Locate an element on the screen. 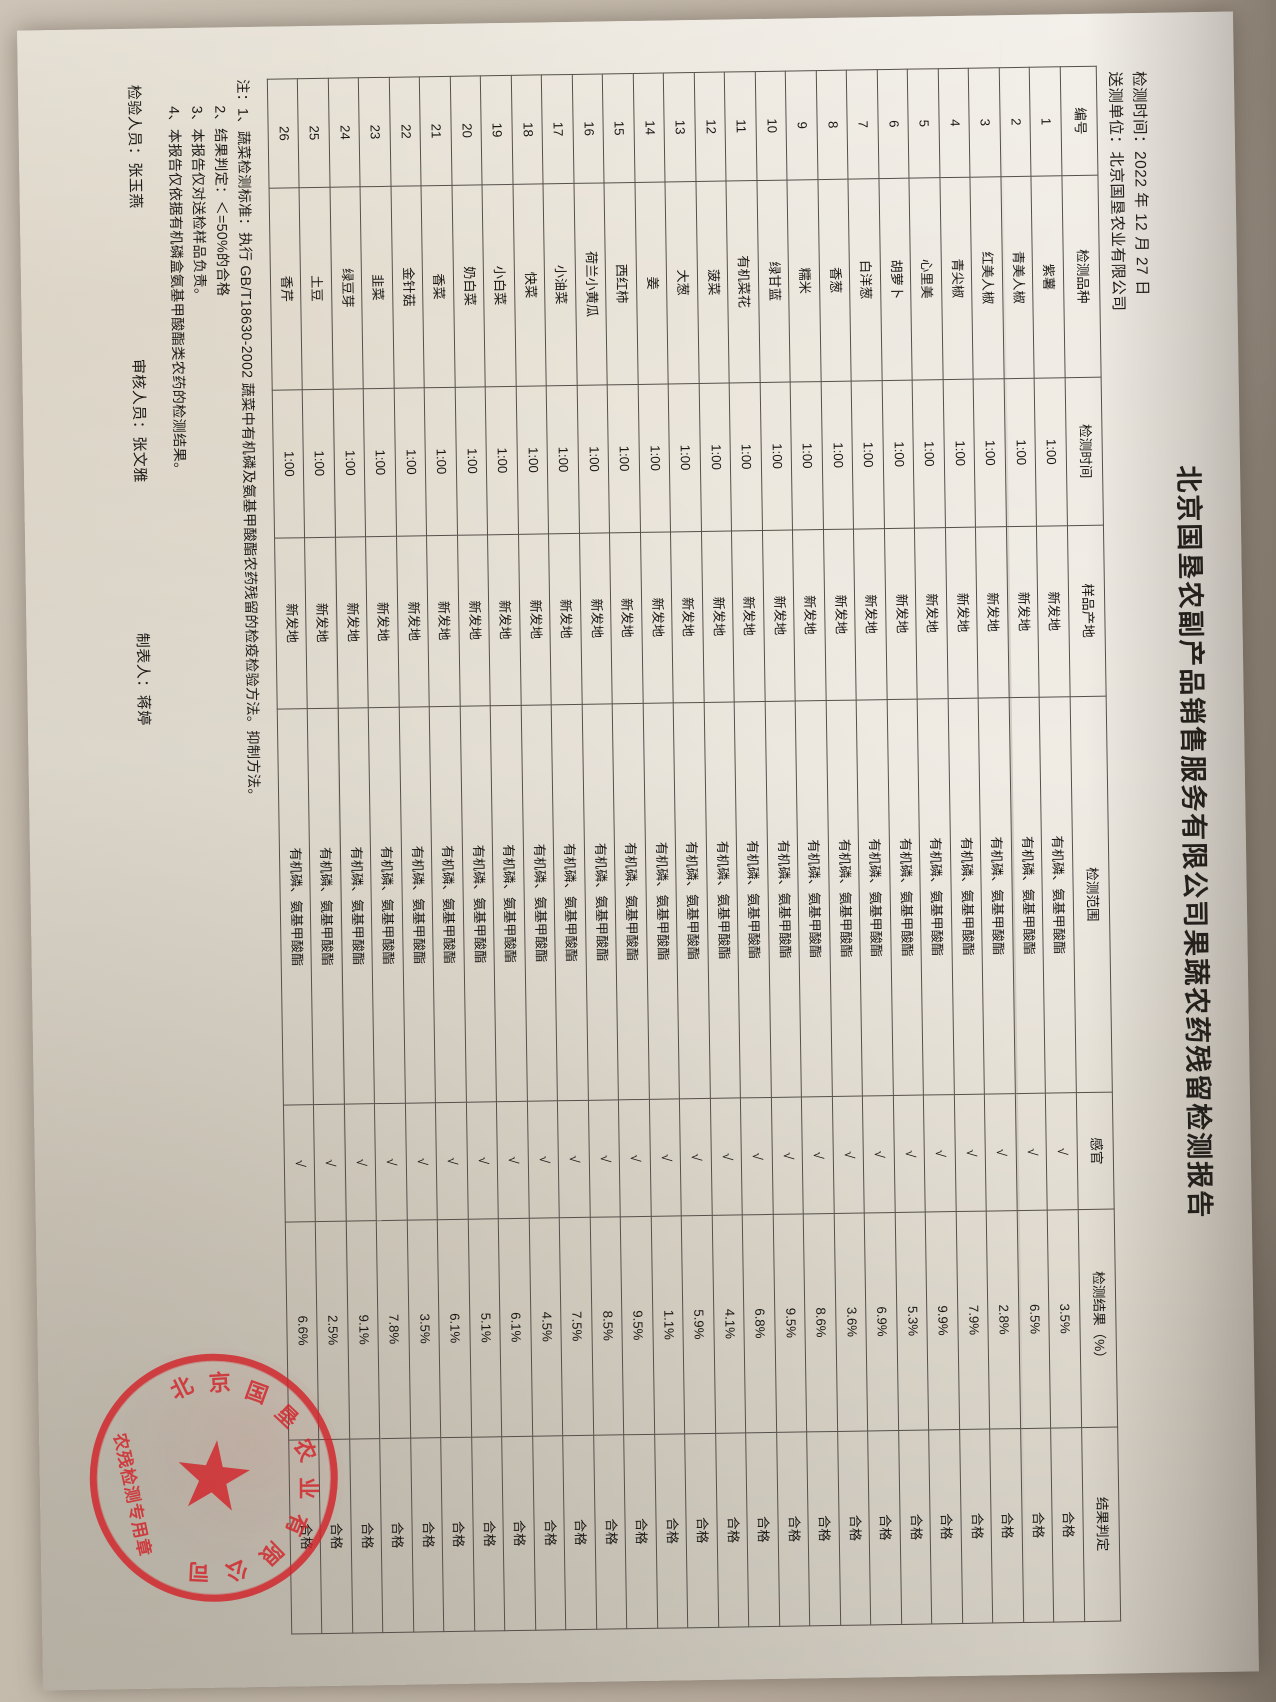  inspector-signature: 检验人员：张玉燕 is located at coordinates (135, 147).